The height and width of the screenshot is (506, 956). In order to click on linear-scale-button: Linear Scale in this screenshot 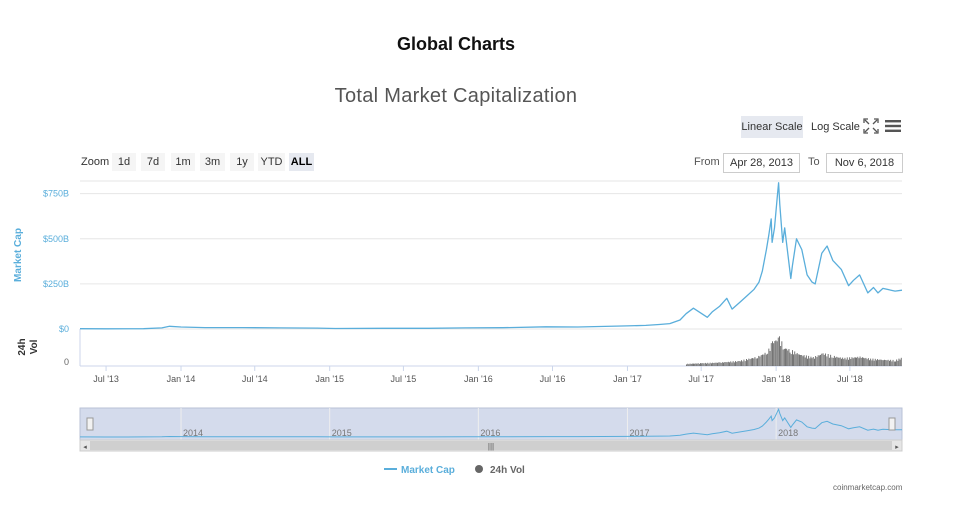, I will do `click(772, 127)`.